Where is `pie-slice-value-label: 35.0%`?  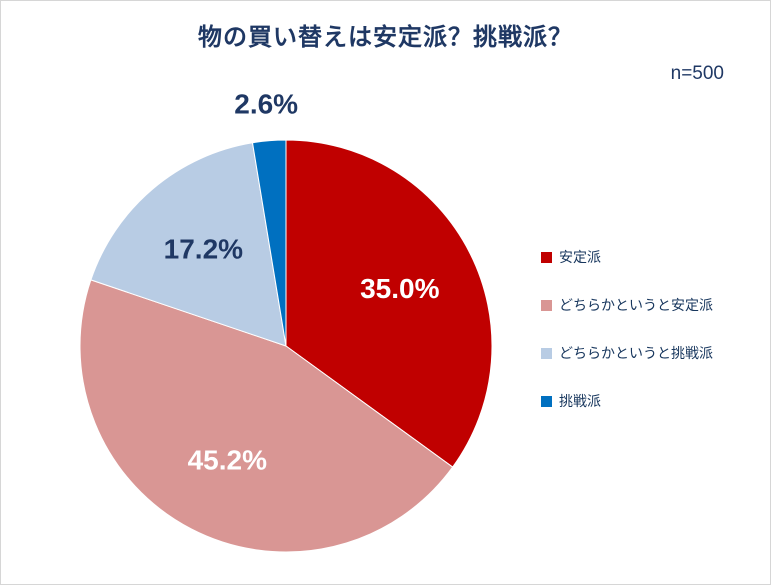 pie-slice-value-label: 35.0% is located at coordinates (399, 288).